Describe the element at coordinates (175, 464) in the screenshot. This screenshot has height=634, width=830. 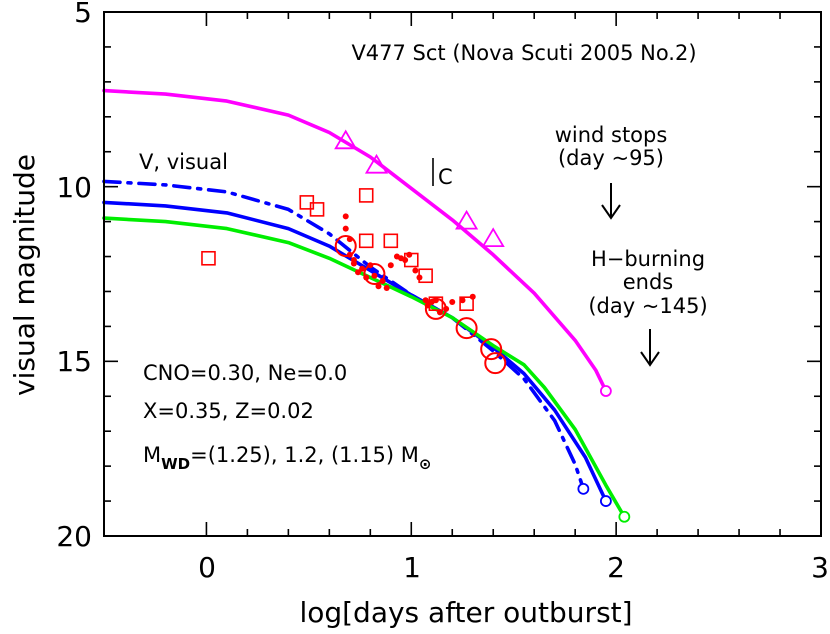
I see `mwd-subscript: WD` at that location.